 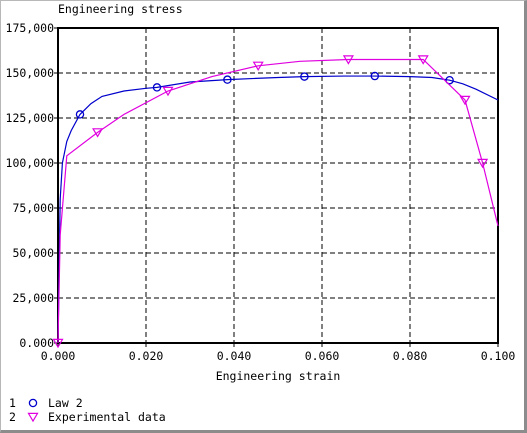 I want to click on legend-index: 1, so click(x=12, y=403).